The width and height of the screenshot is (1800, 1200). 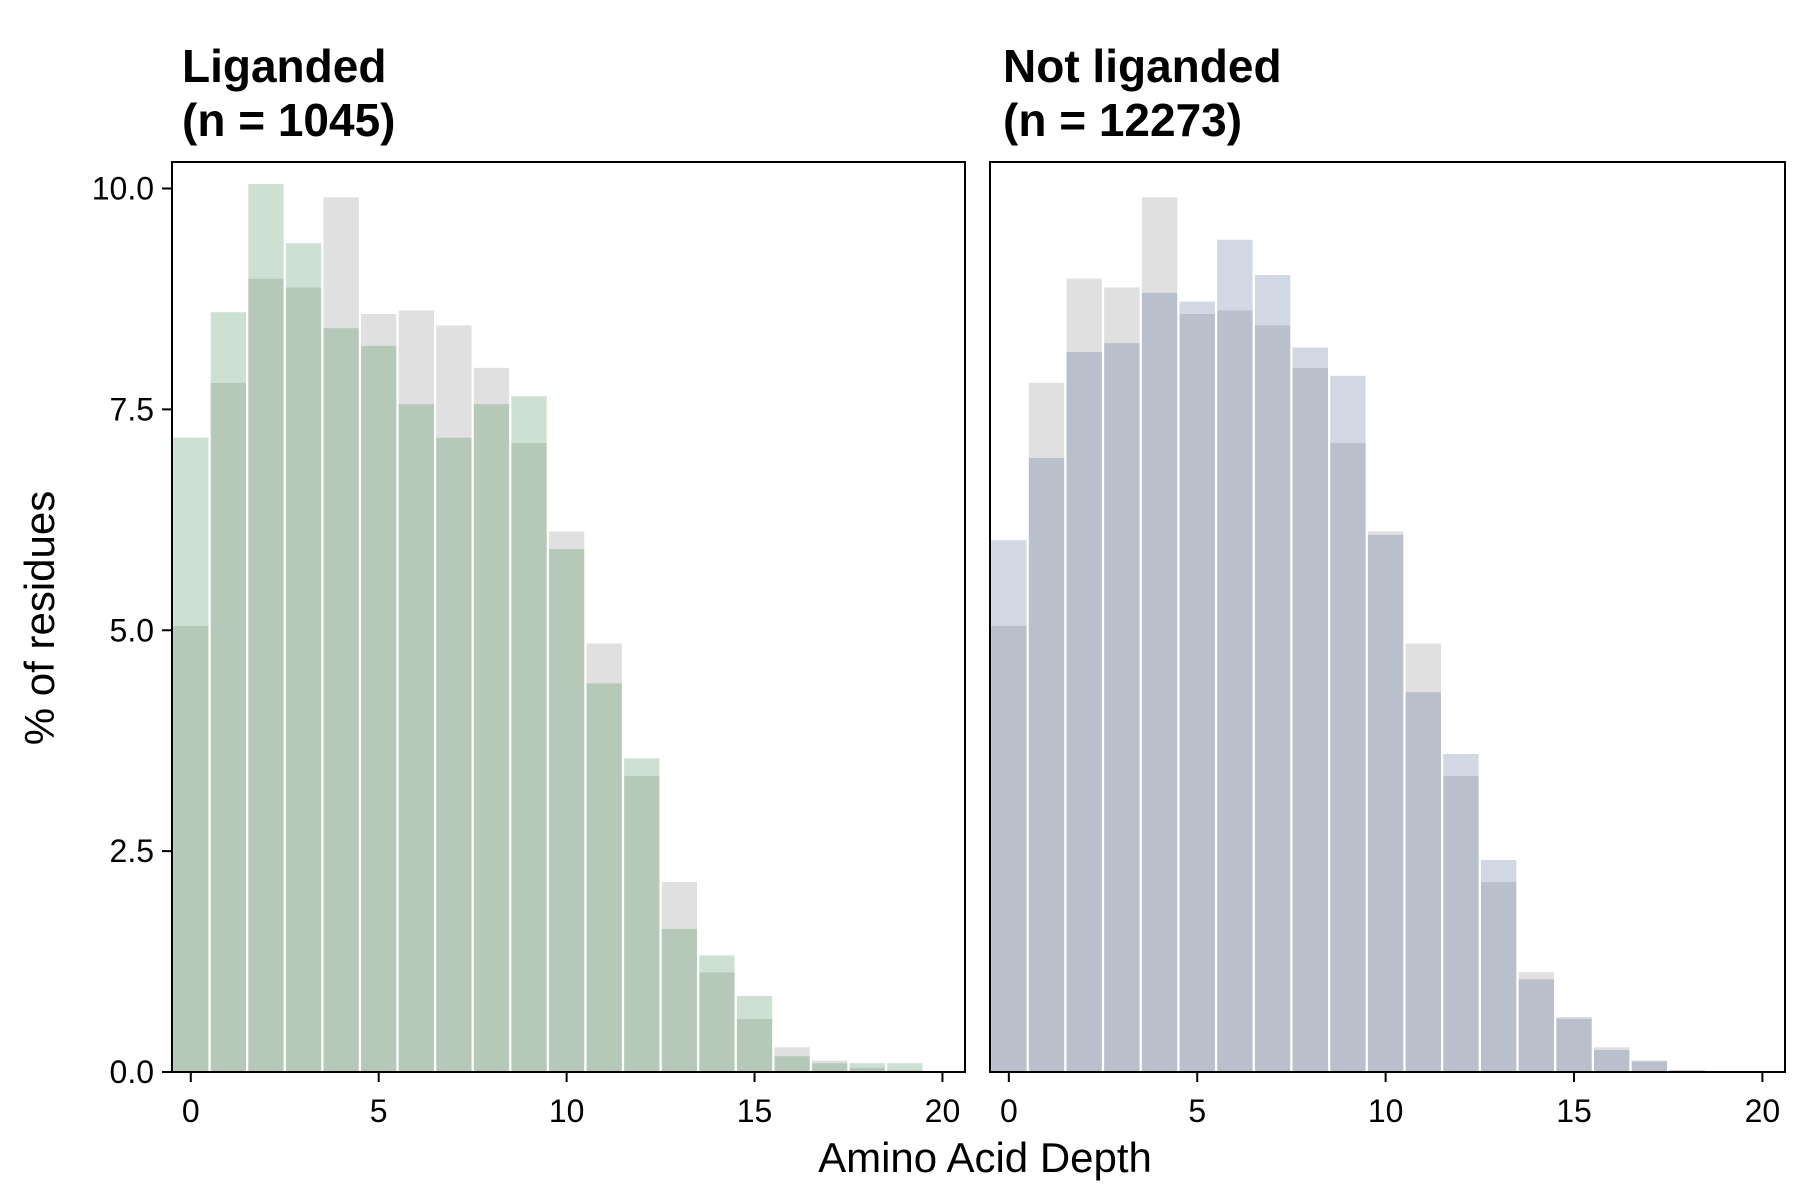 I want to click on y-axis-label: % of residues, so click(x=39, y=618).